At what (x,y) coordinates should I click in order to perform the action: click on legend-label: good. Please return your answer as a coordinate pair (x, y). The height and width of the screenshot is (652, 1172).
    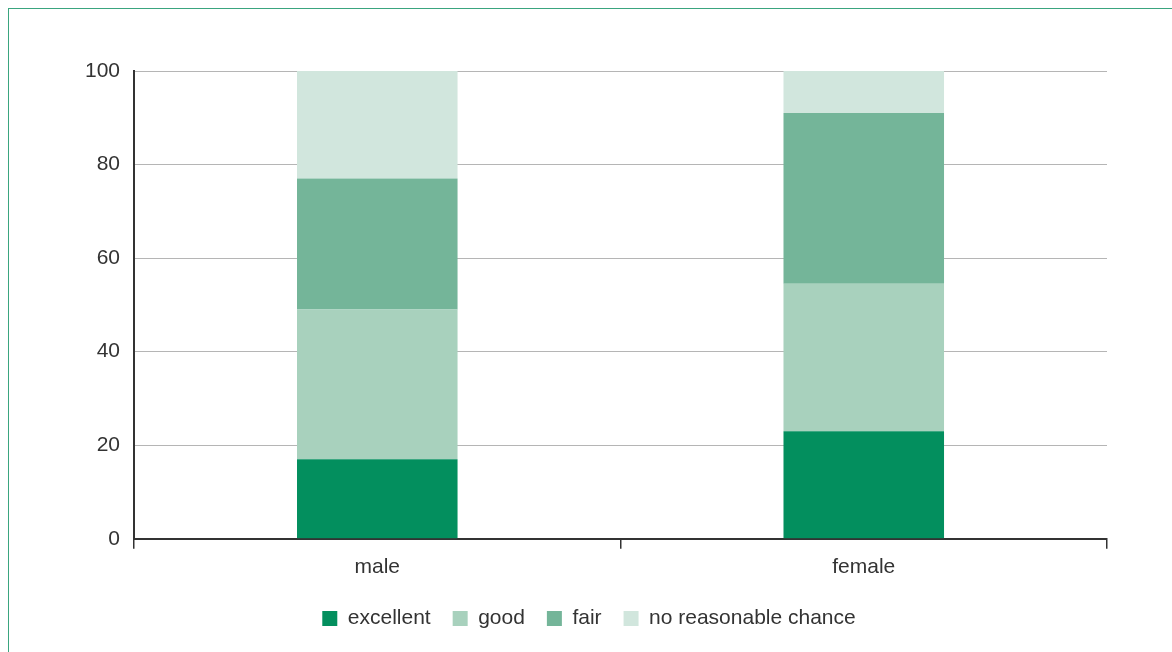
    Looking at the image, I should click on (501, 617).